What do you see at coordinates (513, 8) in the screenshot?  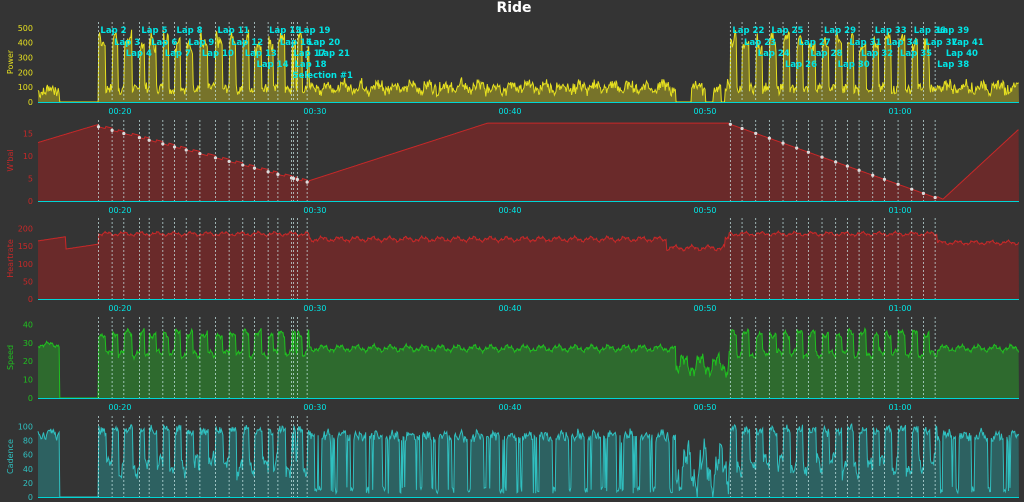 I see `chart-title: Ride` at bounding box center [513, 8].